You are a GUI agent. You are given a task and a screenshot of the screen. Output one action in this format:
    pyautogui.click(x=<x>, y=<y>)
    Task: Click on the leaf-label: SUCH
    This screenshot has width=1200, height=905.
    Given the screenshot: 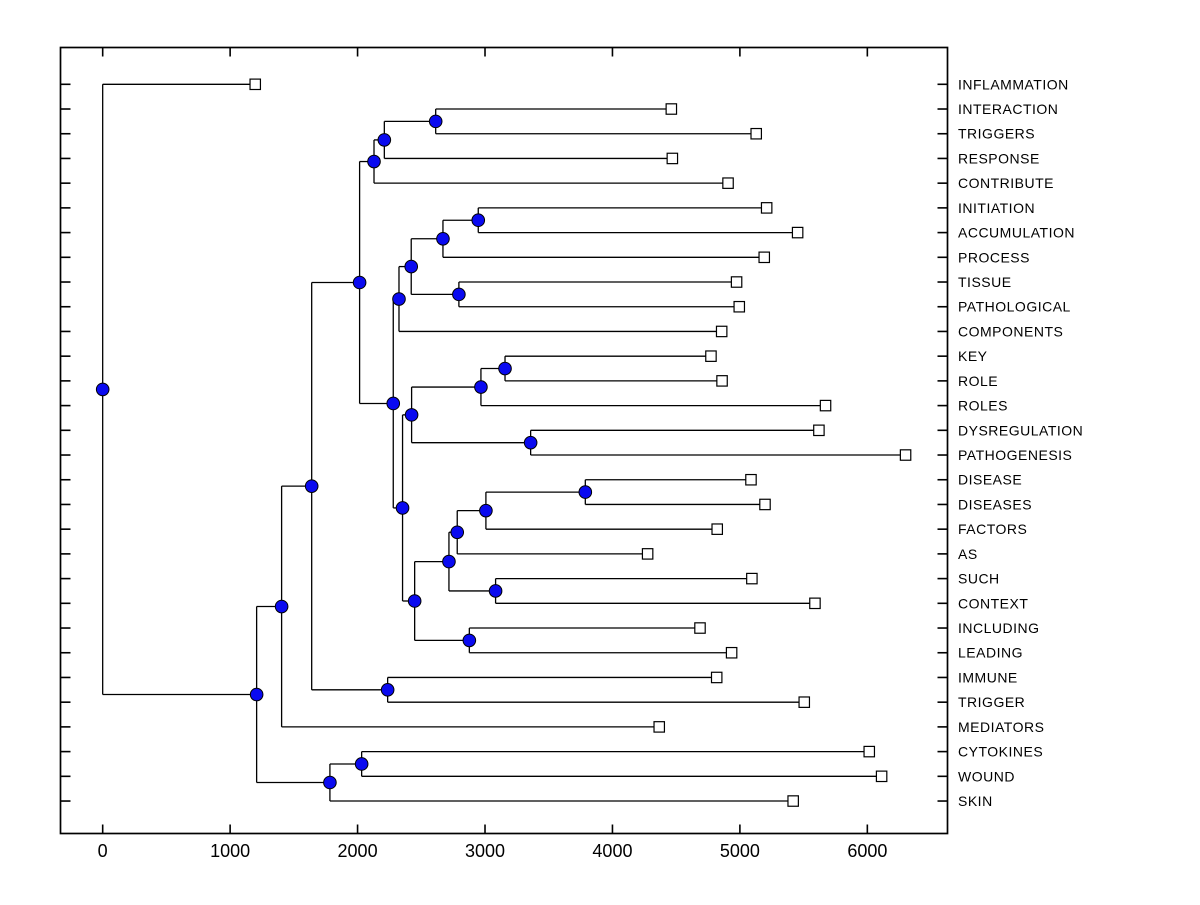 What is the action you would take?
    pyautogui.click(x=979, y=579)
    